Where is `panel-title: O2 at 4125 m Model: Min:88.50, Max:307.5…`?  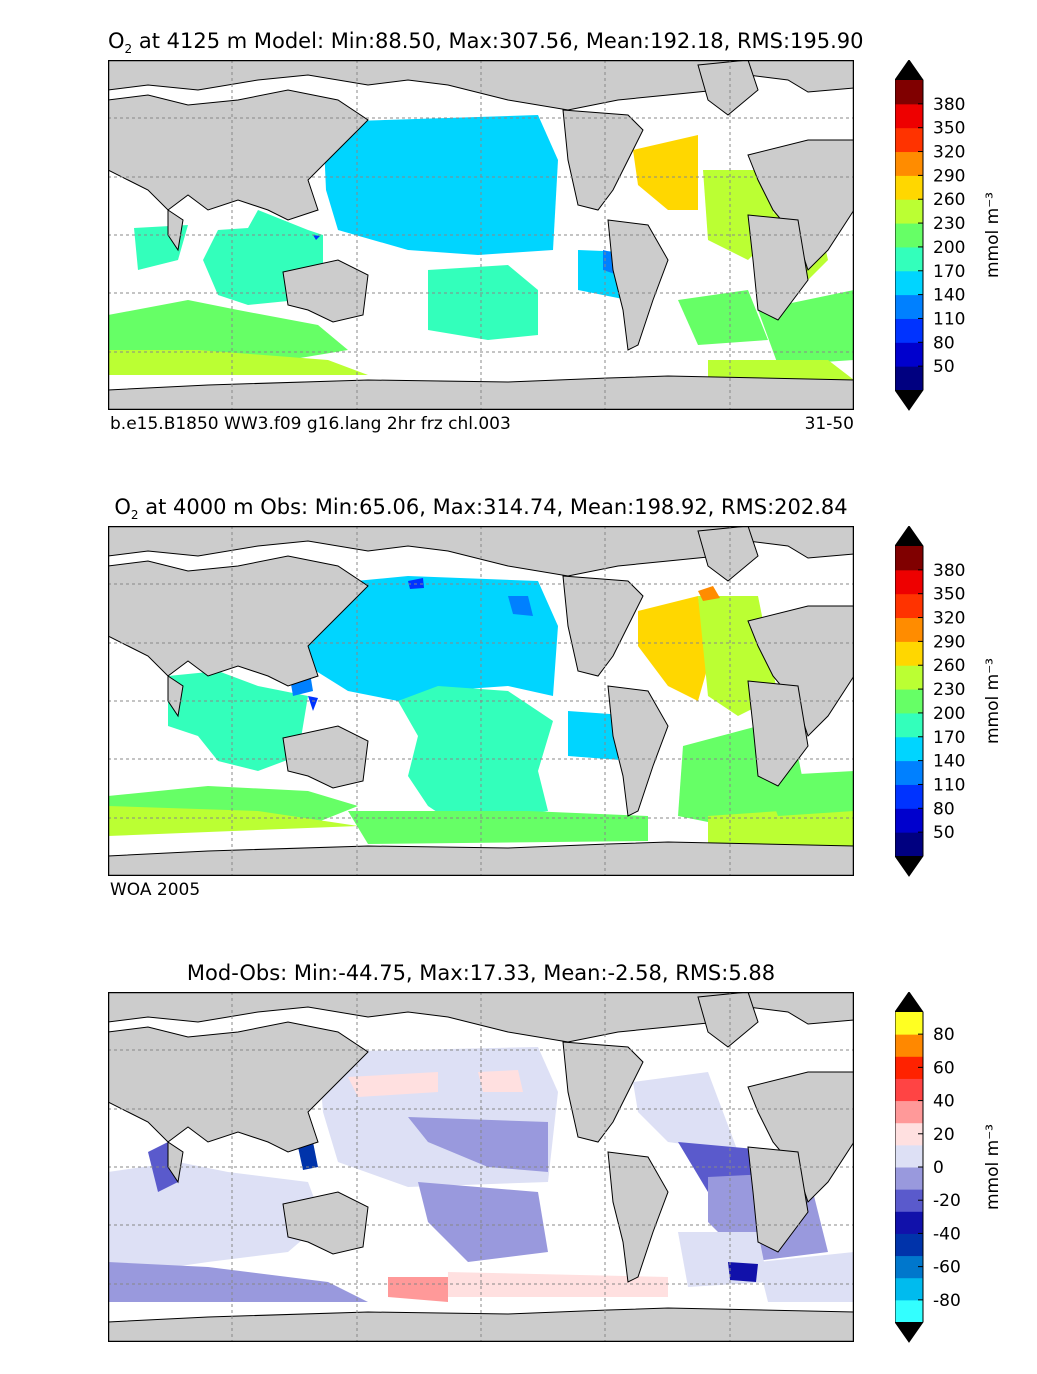 panel-title: O2 at 4125 m Model: Min:88.50, Max:307.5… is located at coordinates (486, 45).